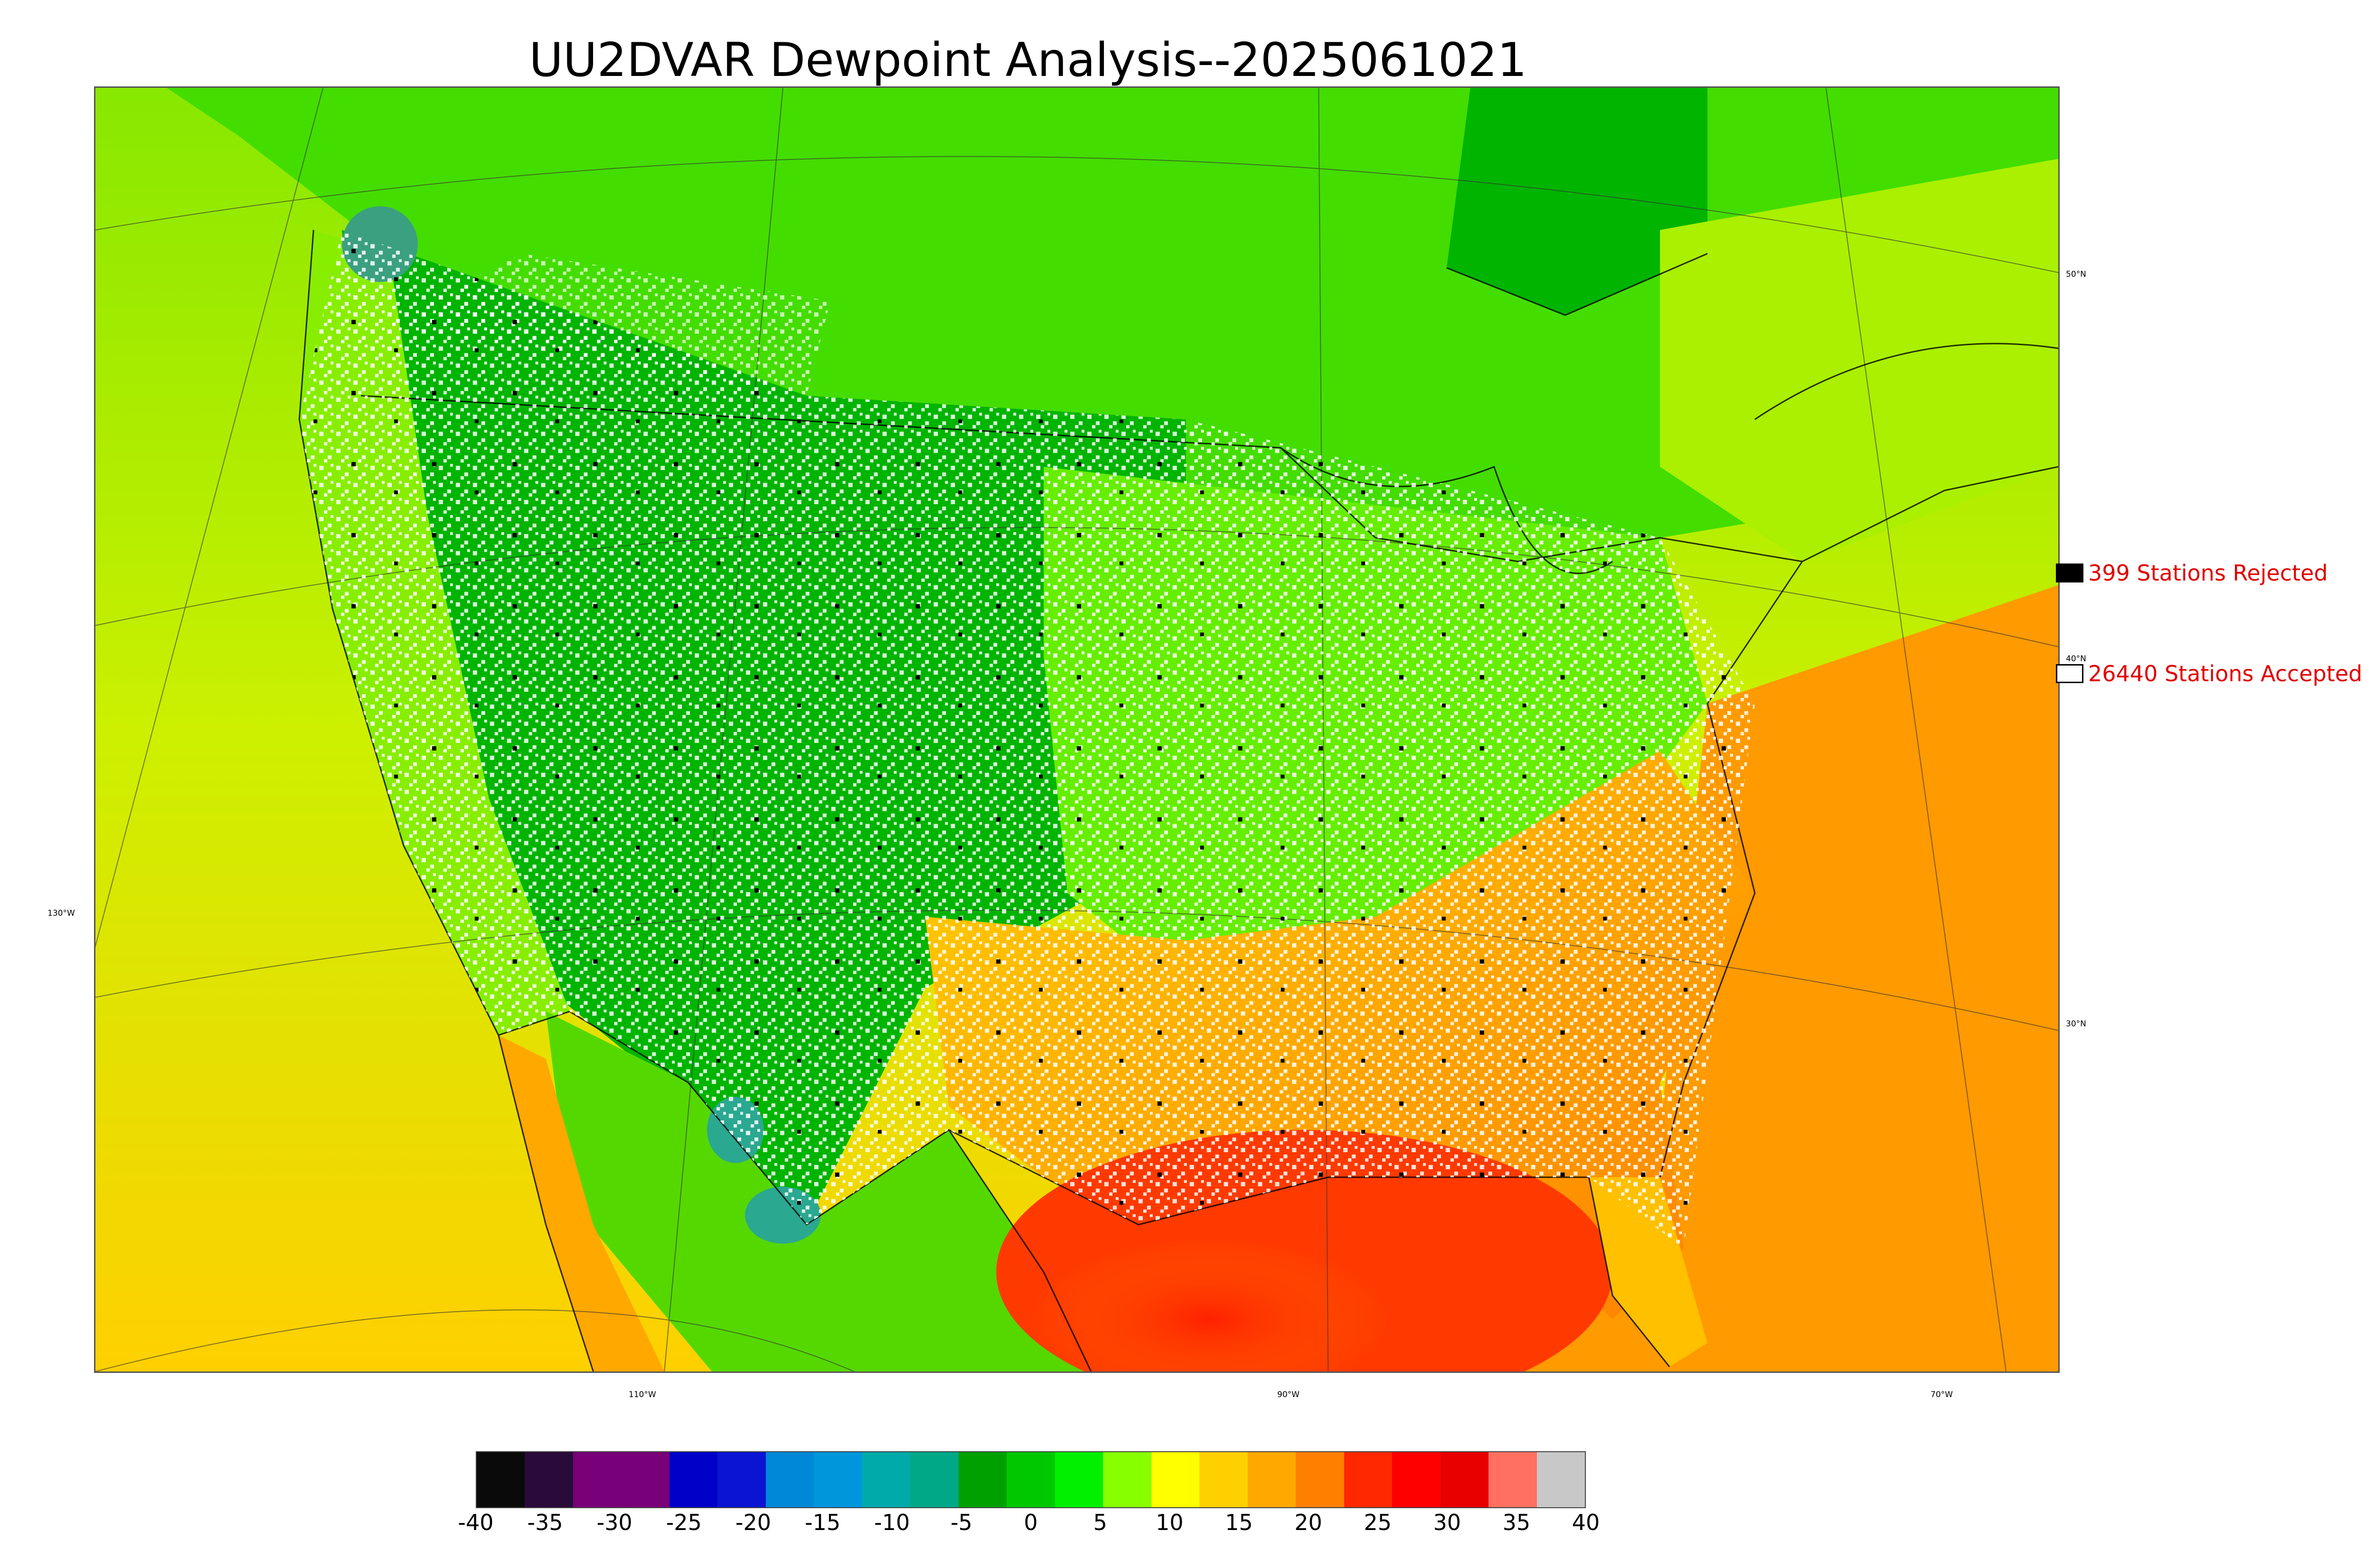  Describe the element at coordinates (1447, 1522) in the screenshot. I see `colorbar-tick-label: 30` at that location.